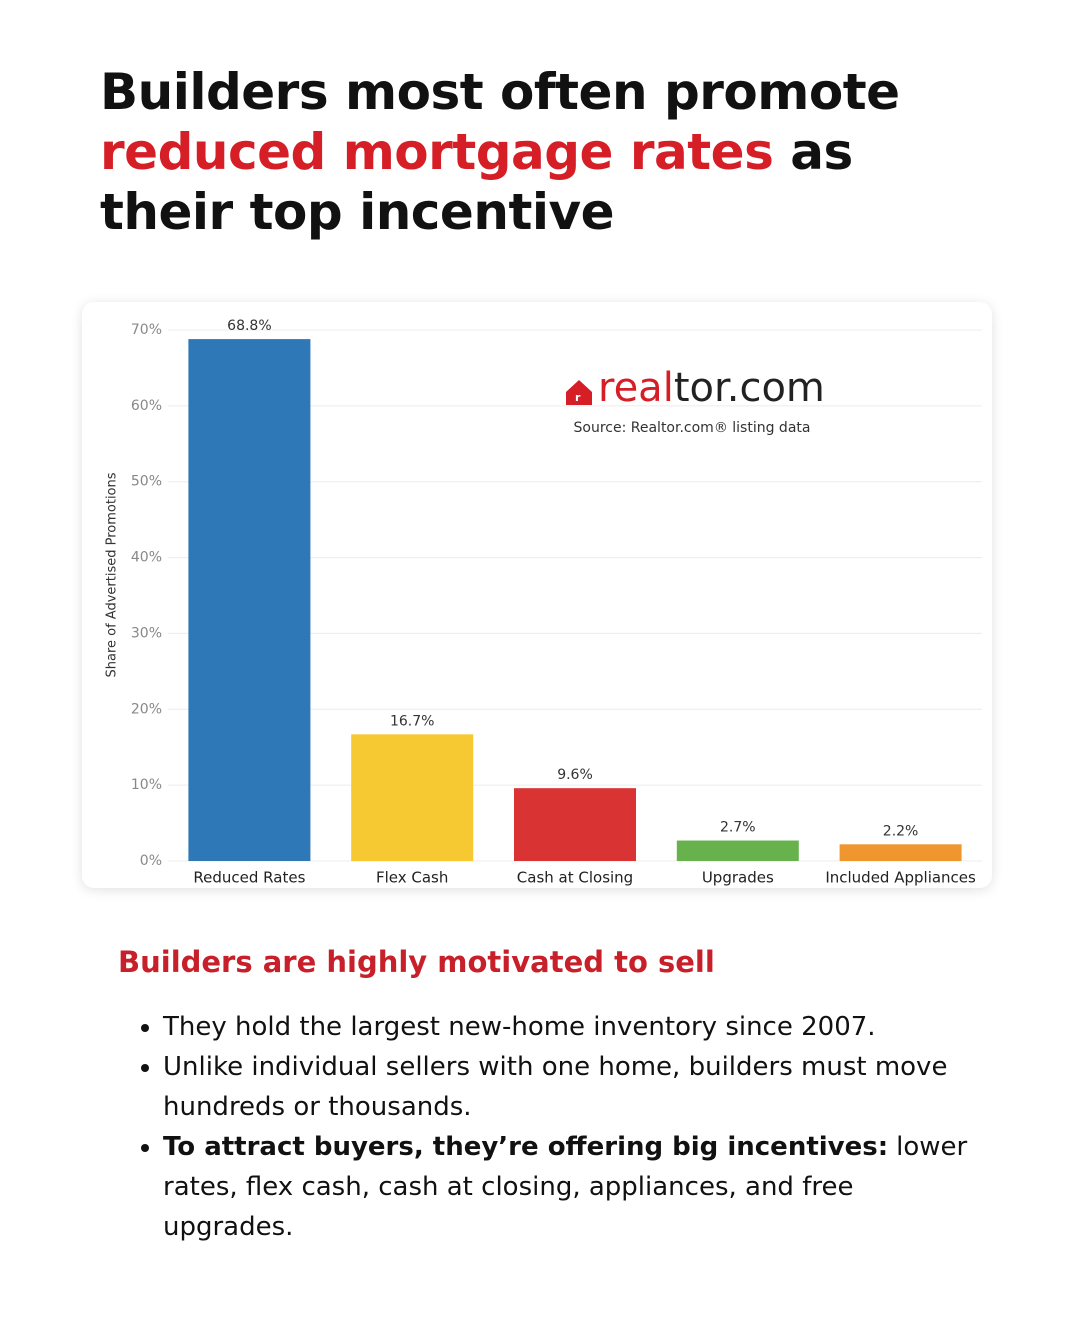 Image resolution: width=1080 pixels, height=1328 pixels. I want to click on headline-text: as, so click(821, 152).